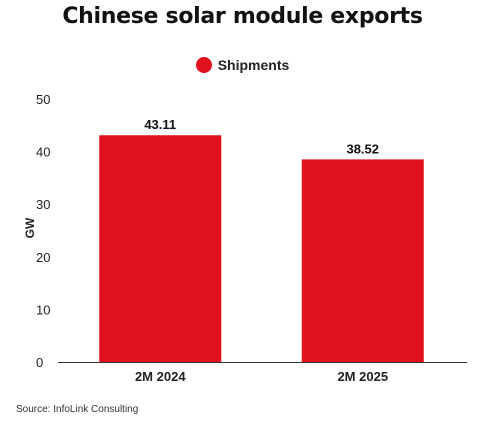 The height and width of the screenshot is (422, 485). I want to click on y-tick-label: 10, so click(43, 309).